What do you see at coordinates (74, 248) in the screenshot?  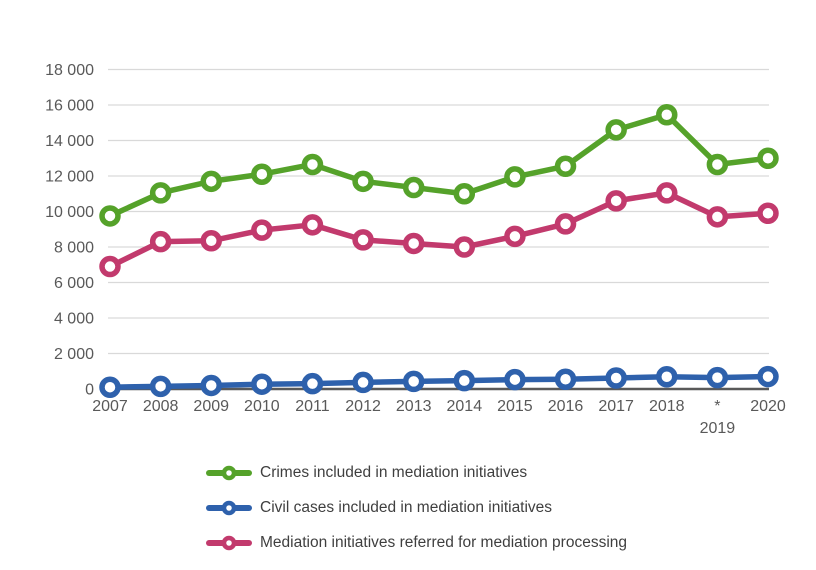 I see `y-tick-label: 8 000` at bounding box center [74, 248].